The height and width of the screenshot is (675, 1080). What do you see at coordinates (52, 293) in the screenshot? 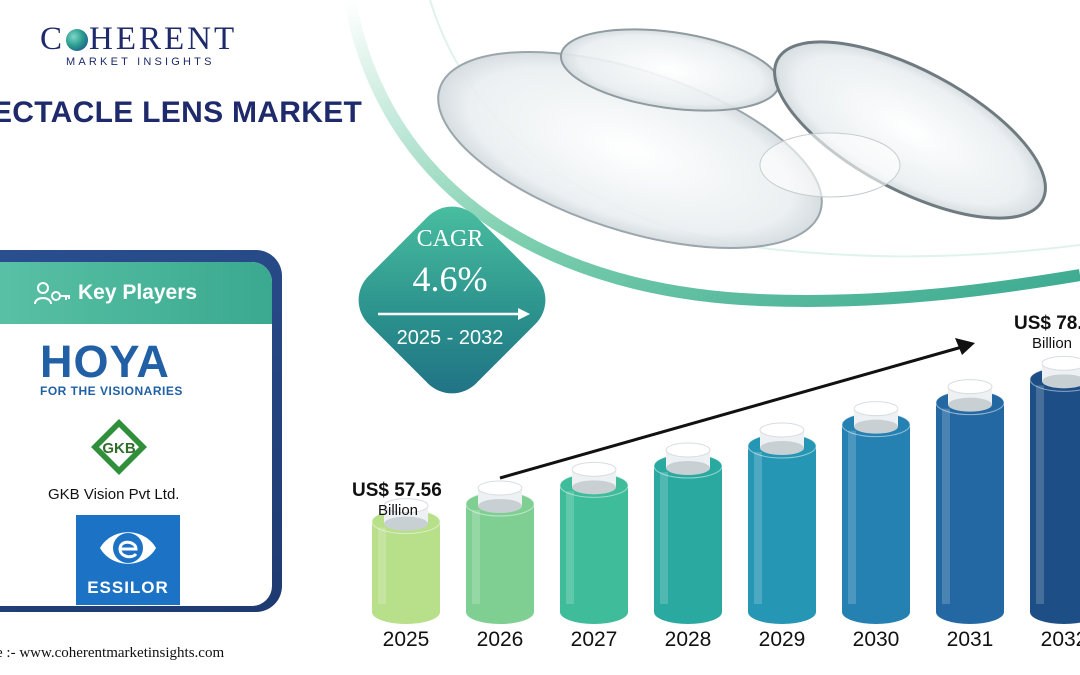
I see `key-icon` at bounding box center [52, 293].